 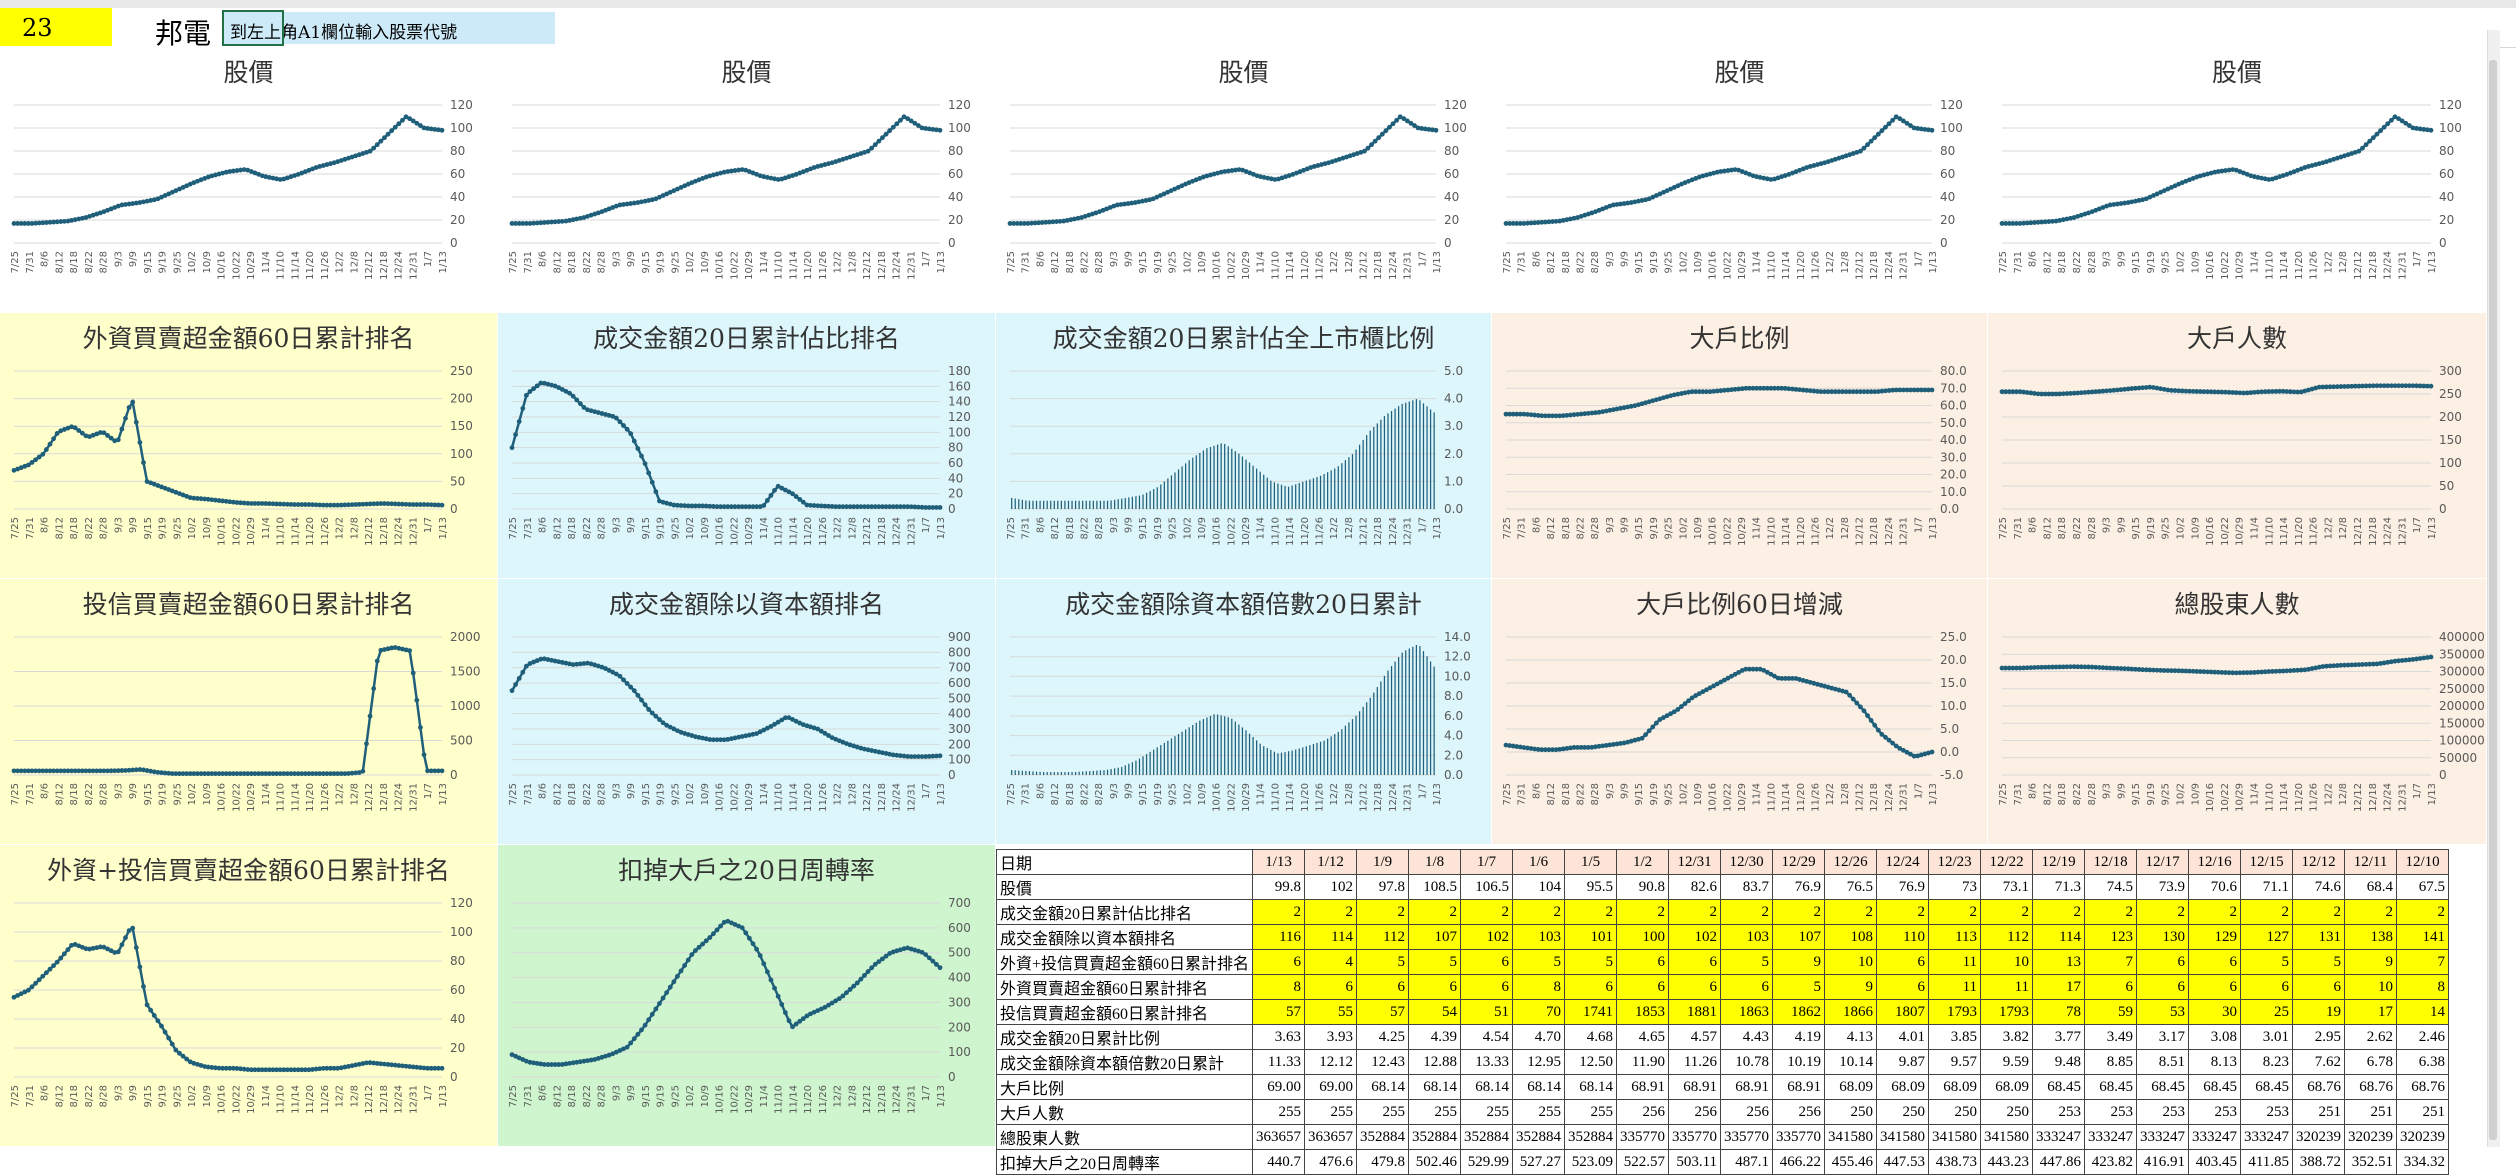 I want to click on value-cell: 129, so click(x=2215, y=937).